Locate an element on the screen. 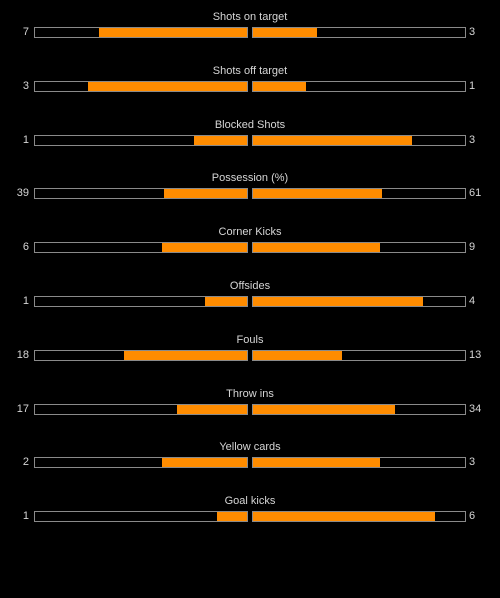 The image size is (500, 598). stat-label: Shots on target is located at coordinates (250, 17).